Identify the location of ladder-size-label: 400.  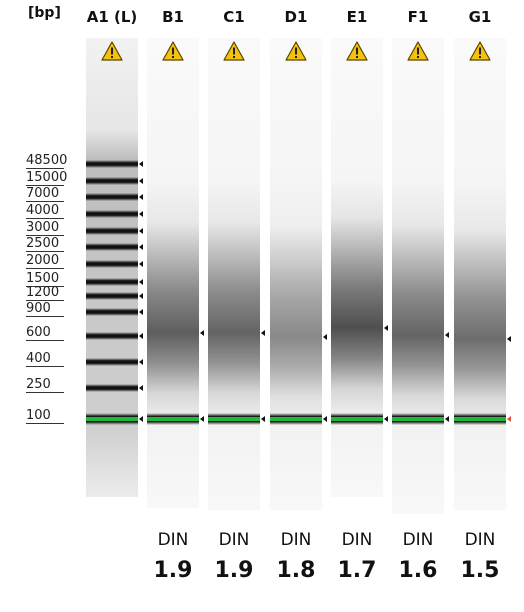
(38, 358).